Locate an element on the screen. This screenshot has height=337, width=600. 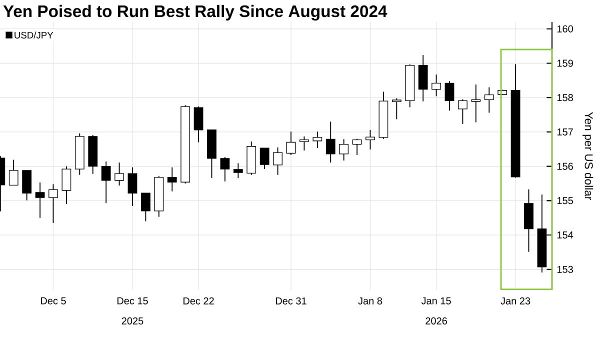
y-tick-label: 157 is located at coordinates (565, 132).